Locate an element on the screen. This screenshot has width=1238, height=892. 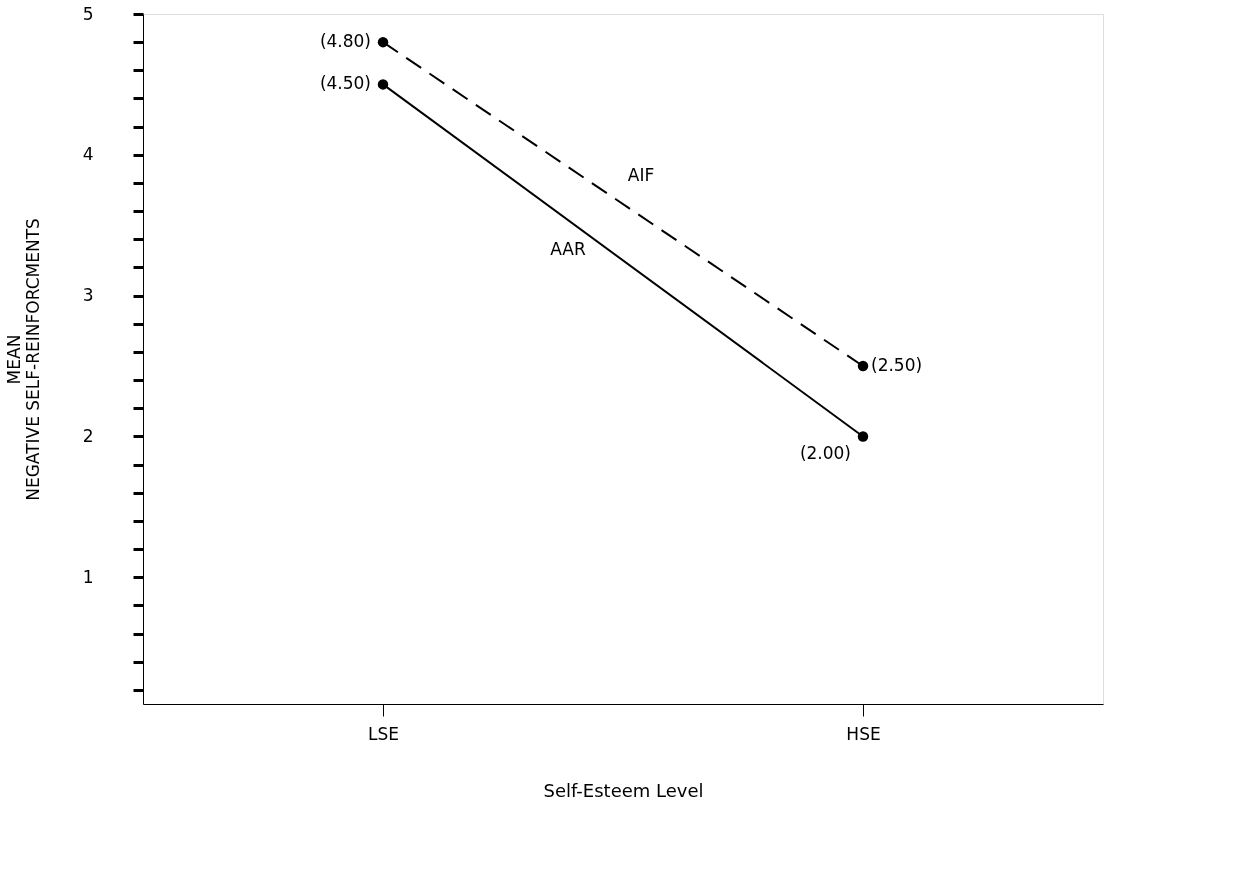
y-tick-label: 1 is located at coordinates (88, 576).